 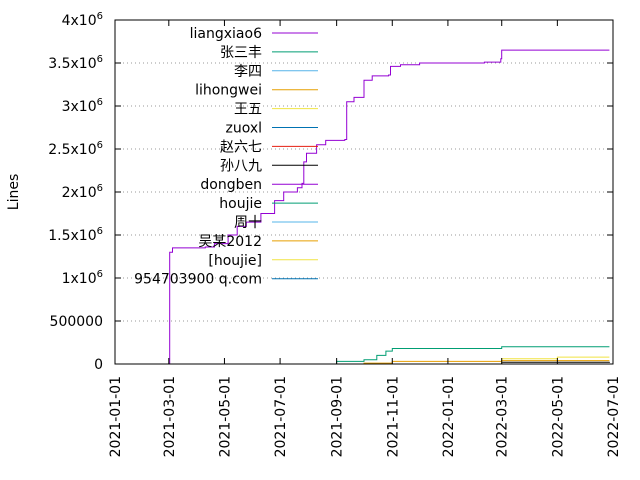 What do you see at coordinates (241, 147) in the screenshot?
I see `legend-label: 赵六七` at bounding box center [241, 147].